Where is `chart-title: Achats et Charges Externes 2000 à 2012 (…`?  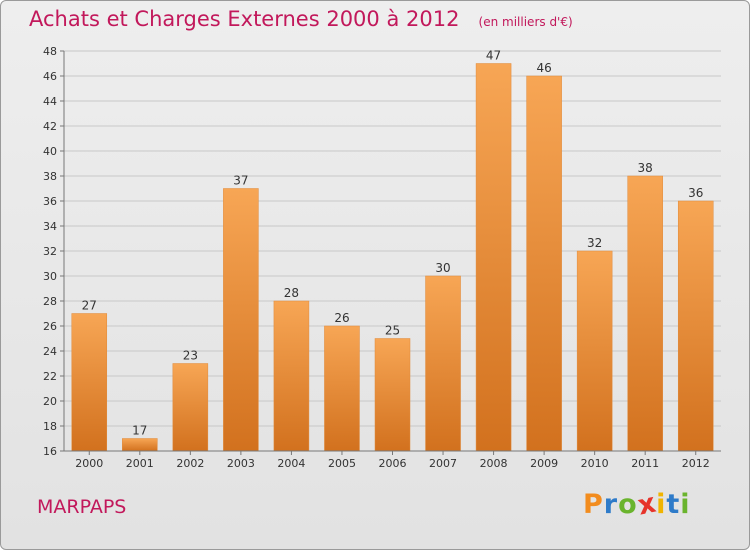 chart-title: Achats et Charges Externes 2000 à 2012 (… is located at coordinates (301, 19).